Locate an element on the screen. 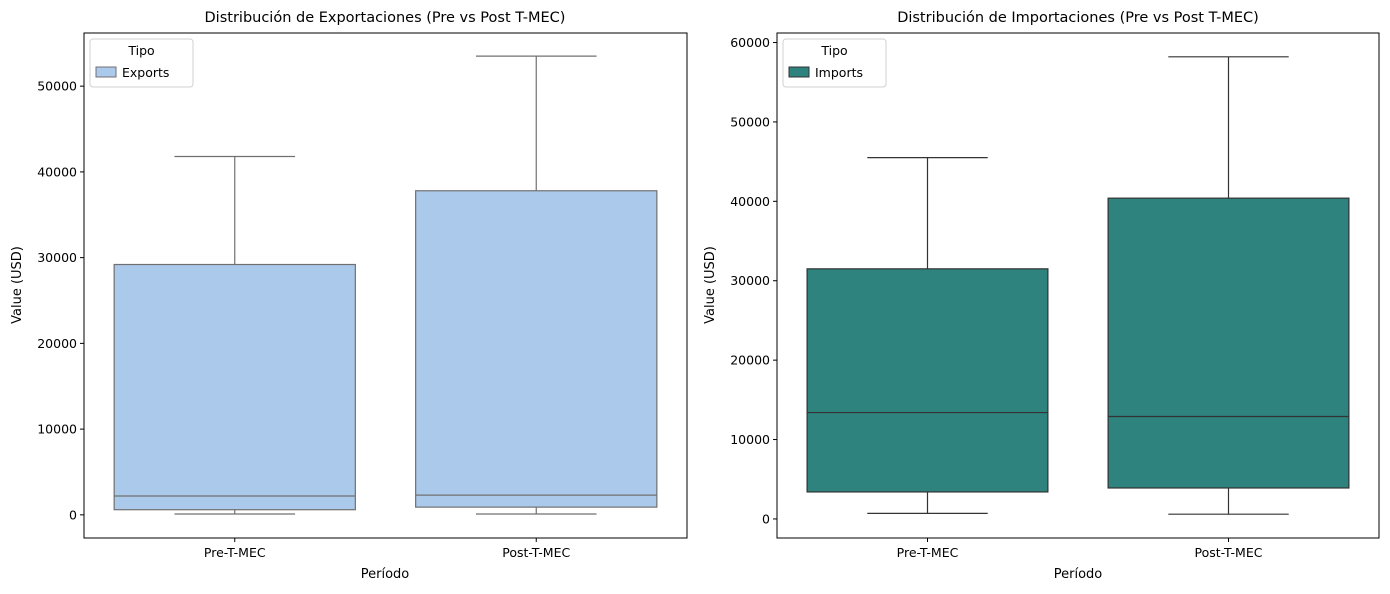 The height and width of the screenshot is (594, 1390). imports-y-tick-label: 60000 is located at coordinates (750, 42).